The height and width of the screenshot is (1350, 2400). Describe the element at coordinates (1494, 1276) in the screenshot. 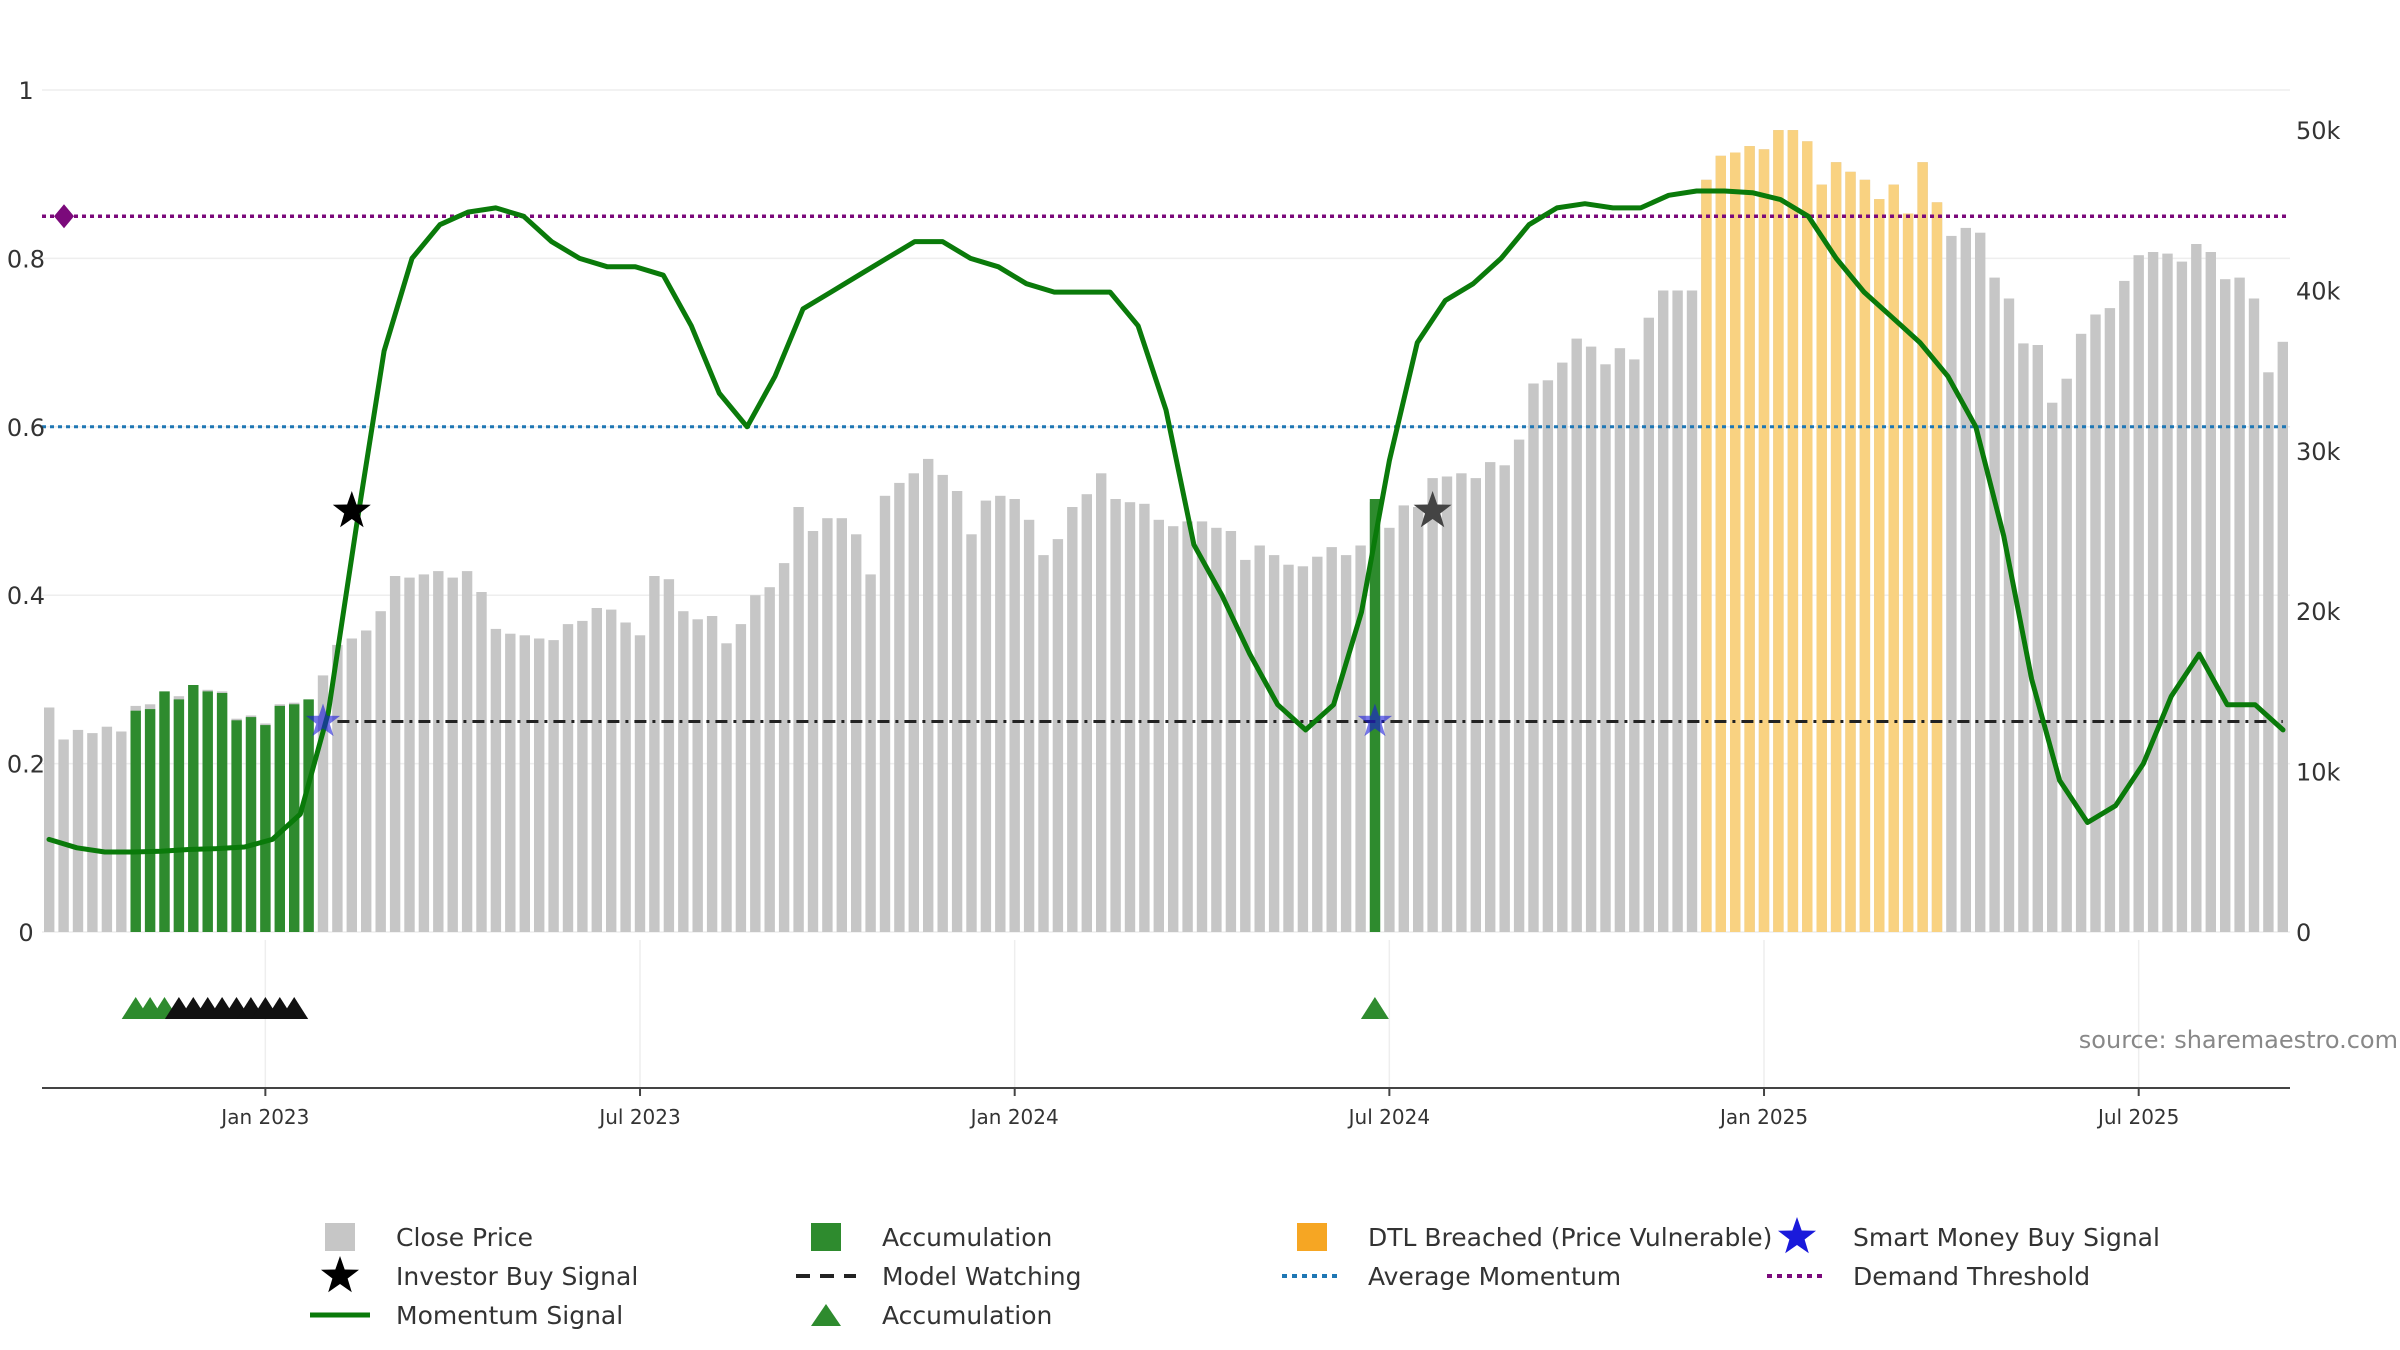

I see `legend-label: Average Momentum` at that location.